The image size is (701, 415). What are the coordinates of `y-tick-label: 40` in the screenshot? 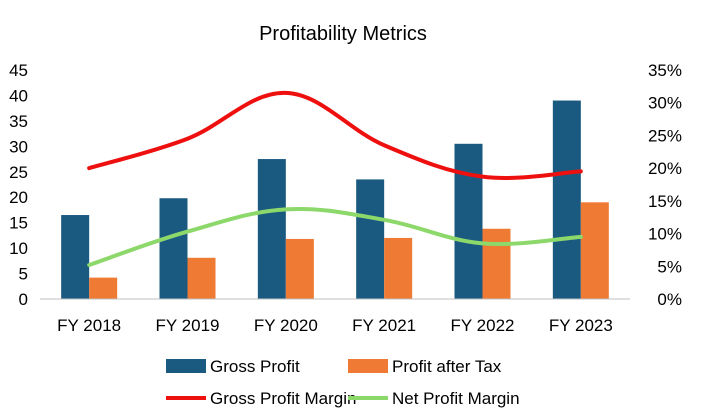 It's located at (18, 95).